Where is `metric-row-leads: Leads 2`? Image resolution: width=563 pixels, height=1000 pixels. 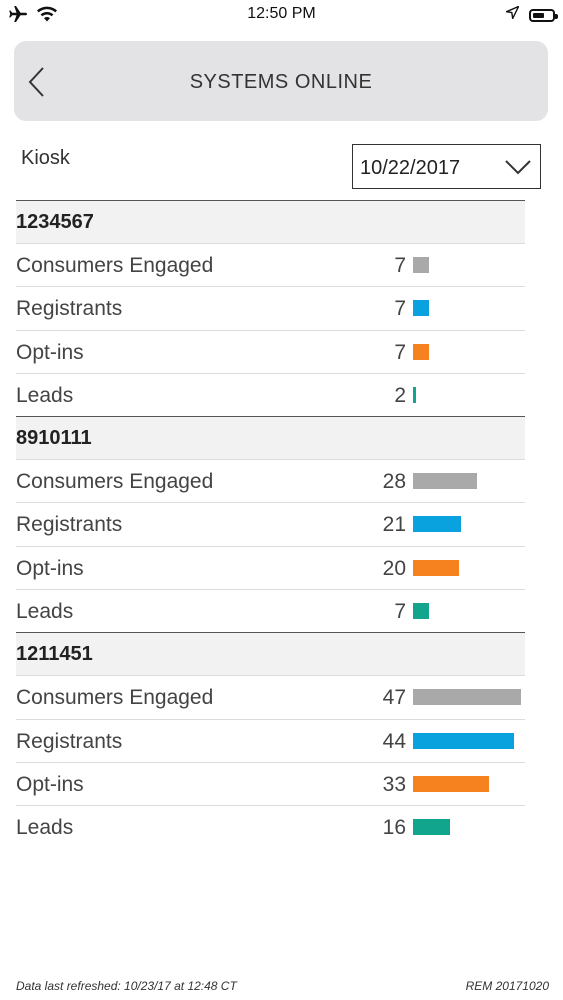 metric-row-leads: Leads 2 is located at coordinates (270, 394).